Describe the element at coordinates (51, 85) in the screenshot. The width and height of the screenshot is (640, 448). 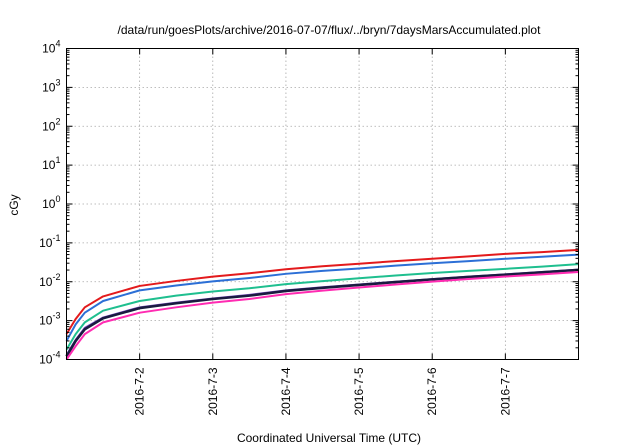
I see `y-tick-label: 10³` at that location.